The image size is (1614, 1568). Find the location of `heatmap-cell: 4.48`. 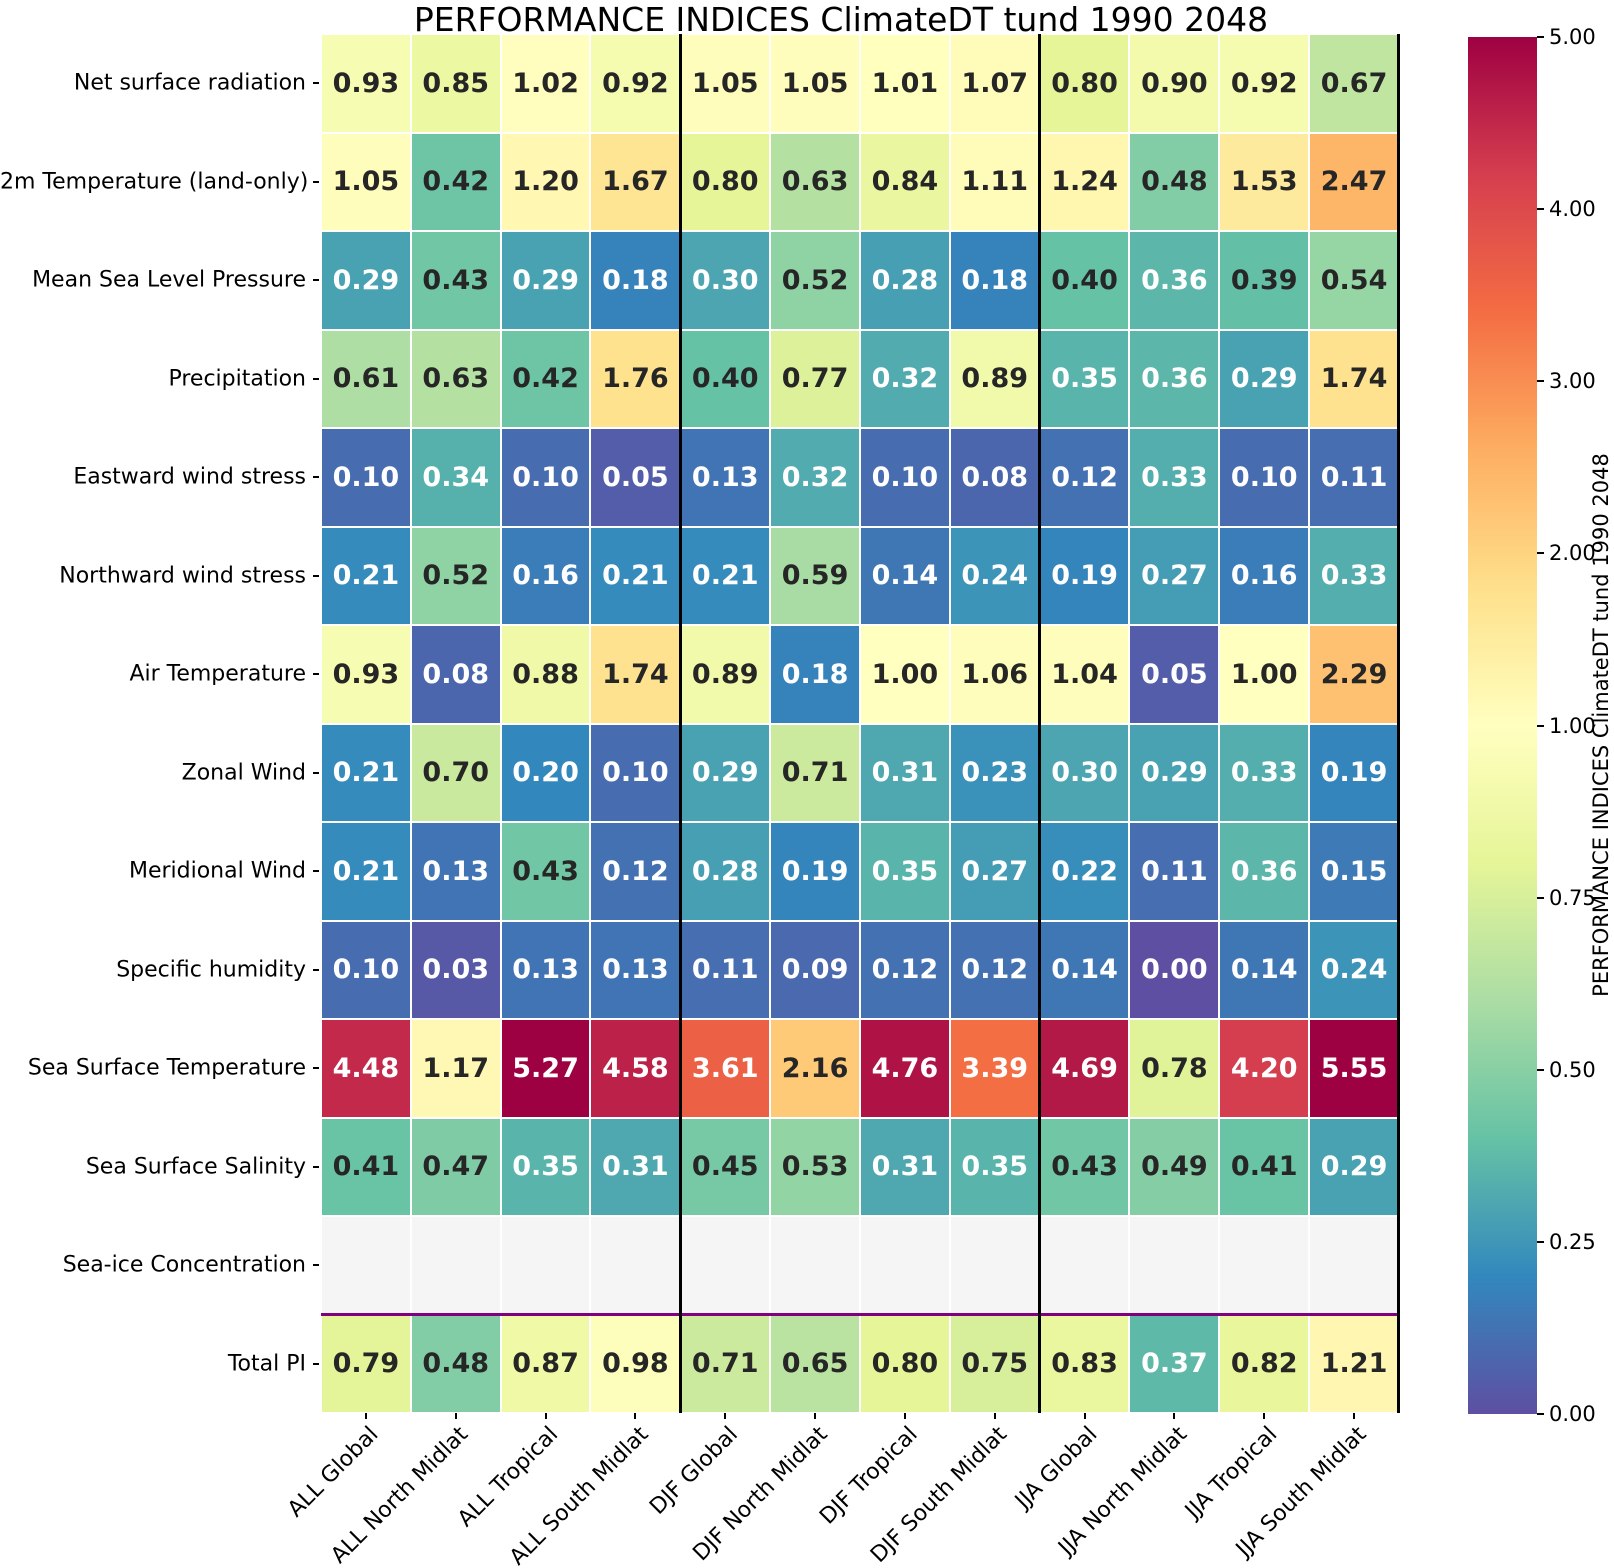

heatmap-cell: 4.48 is located at coordinates (366, 1068).